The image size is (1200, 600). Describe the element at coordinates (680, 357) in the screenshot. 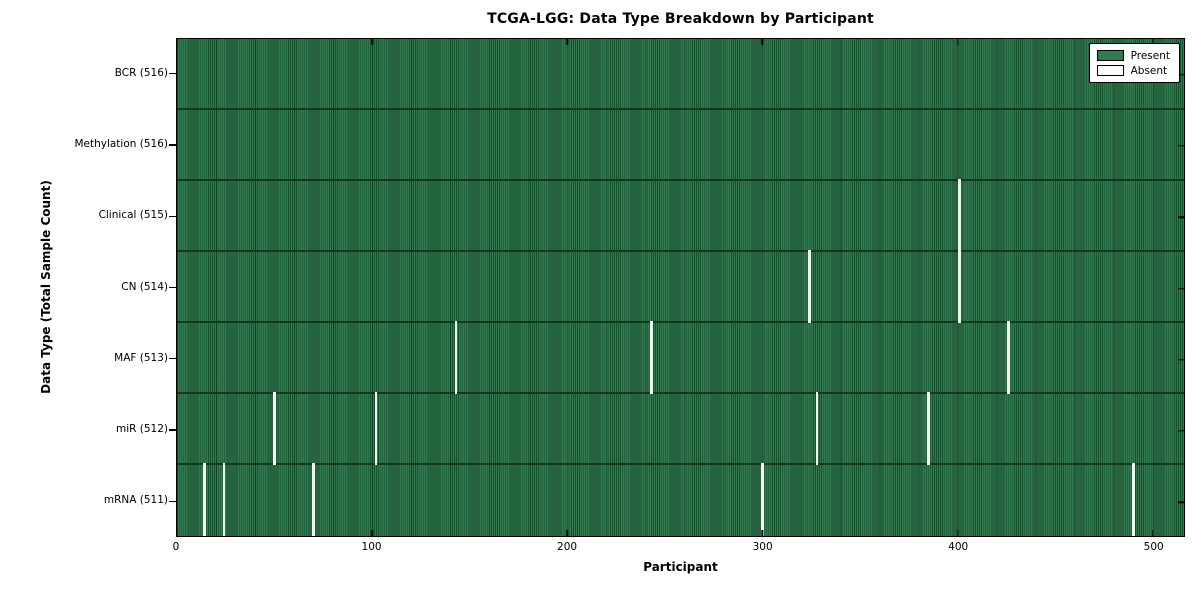

I see `heatmap-row-maf` at that location.